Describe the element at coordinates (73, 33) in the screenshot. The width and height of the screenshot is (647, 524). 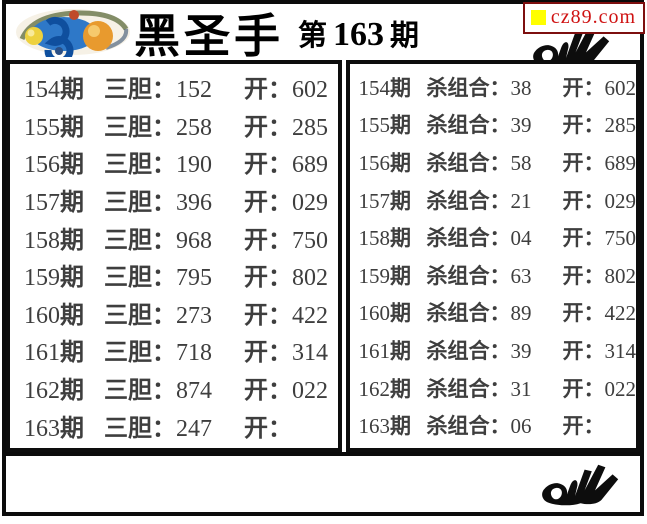
I see `3d-lottery-logo-icon` at that location.